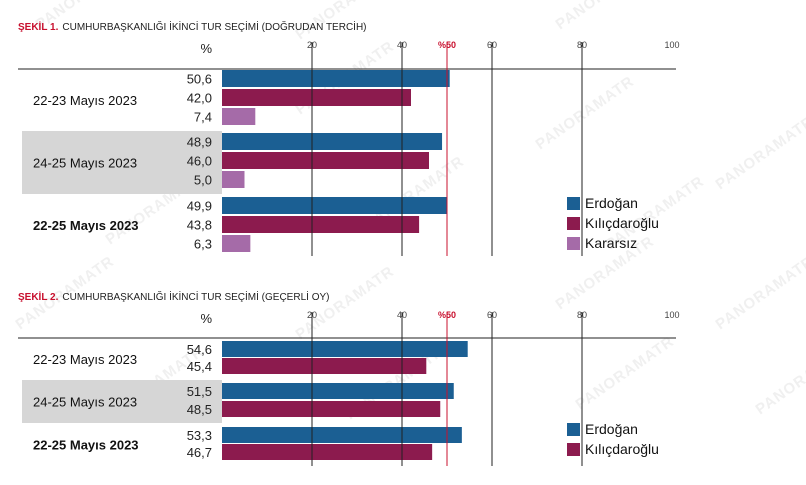 This screenshot has width=806, height=485. Describe the element at coordinates (199, 161) in the screenshot. I see `value-label: 46,0` at that location.